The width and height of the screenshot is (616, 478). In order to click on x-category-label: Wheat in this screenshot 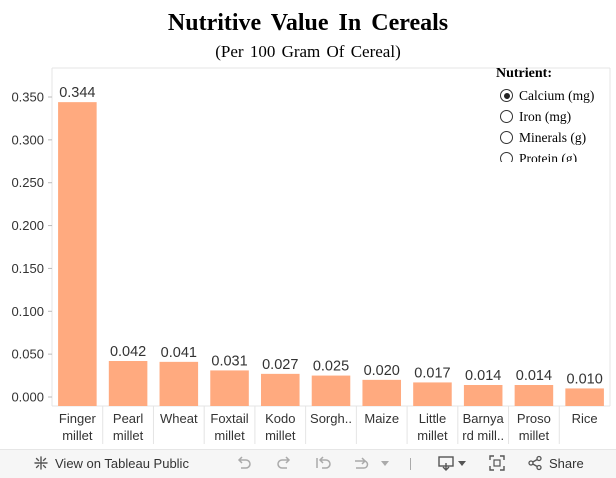, I will do `click(179, 418)`.